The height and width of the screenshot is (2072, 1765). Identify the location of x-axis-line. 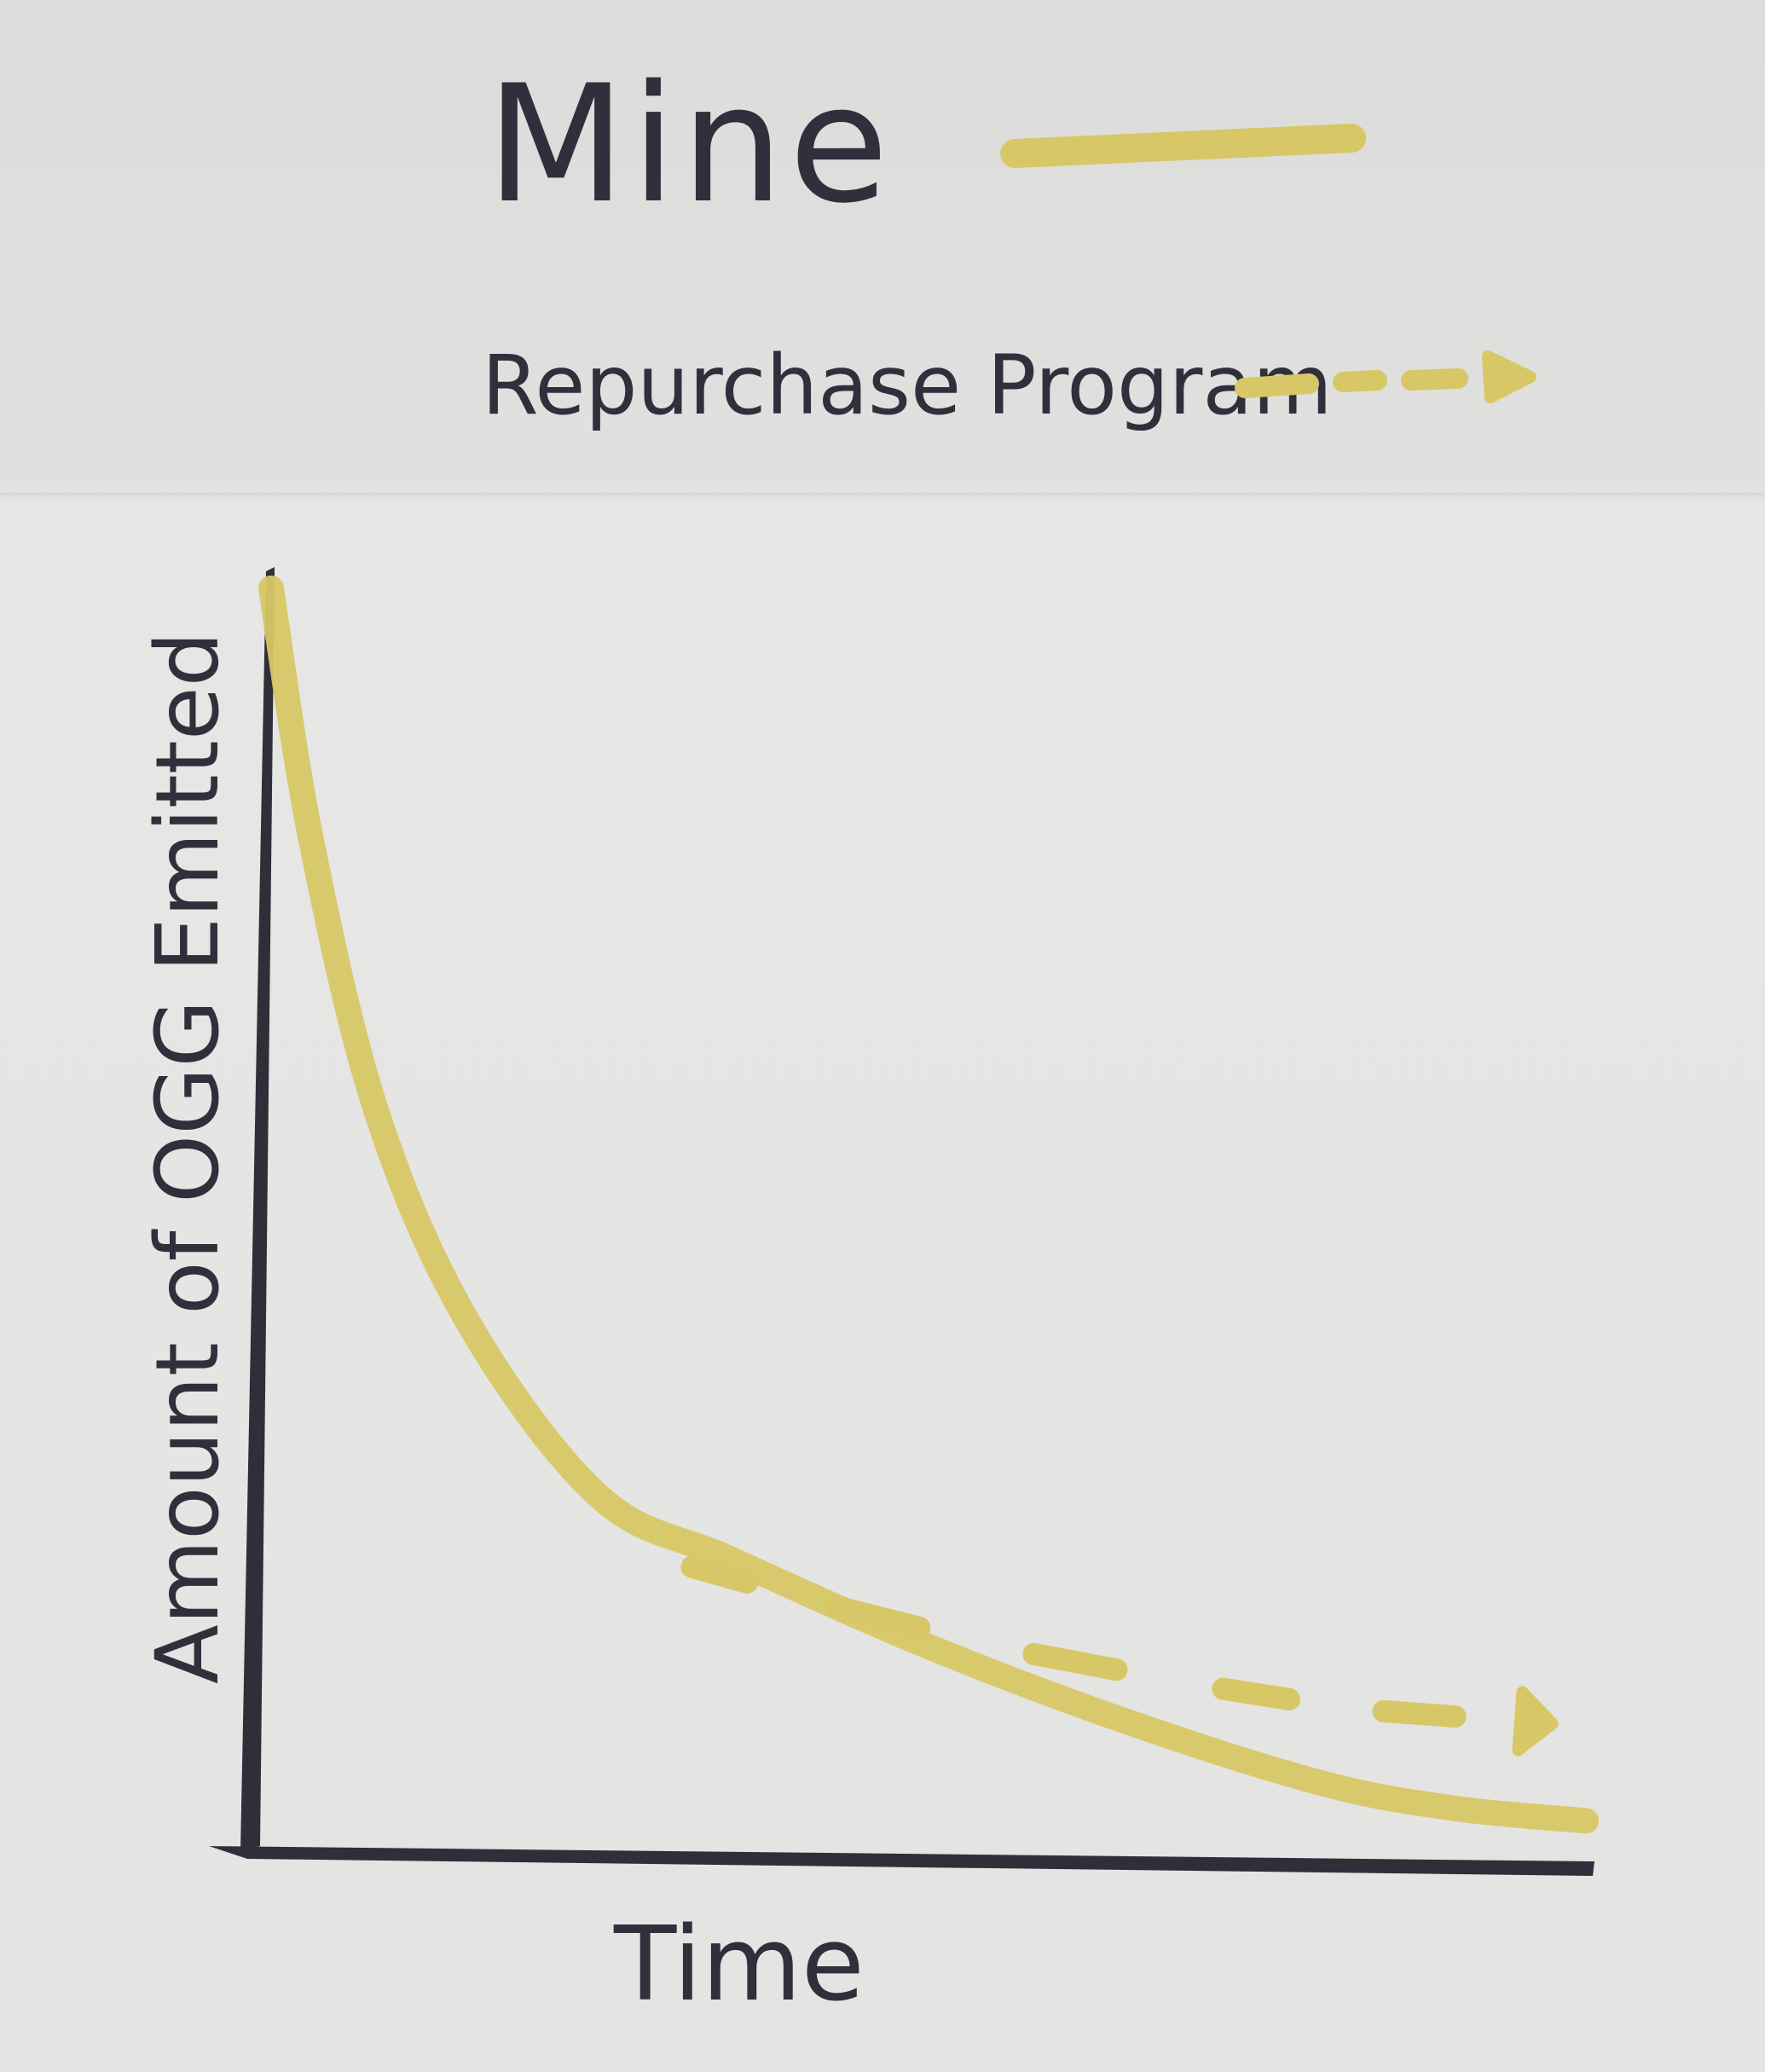
(901, 1861).